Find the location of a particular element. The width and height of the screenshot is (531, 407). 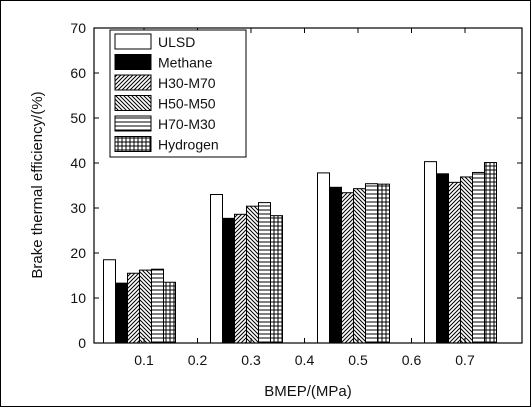

legend: ULSD Methane H30-M70 H50-M50 H70-M30 Hydrogen is located at coordinates (178, 93).